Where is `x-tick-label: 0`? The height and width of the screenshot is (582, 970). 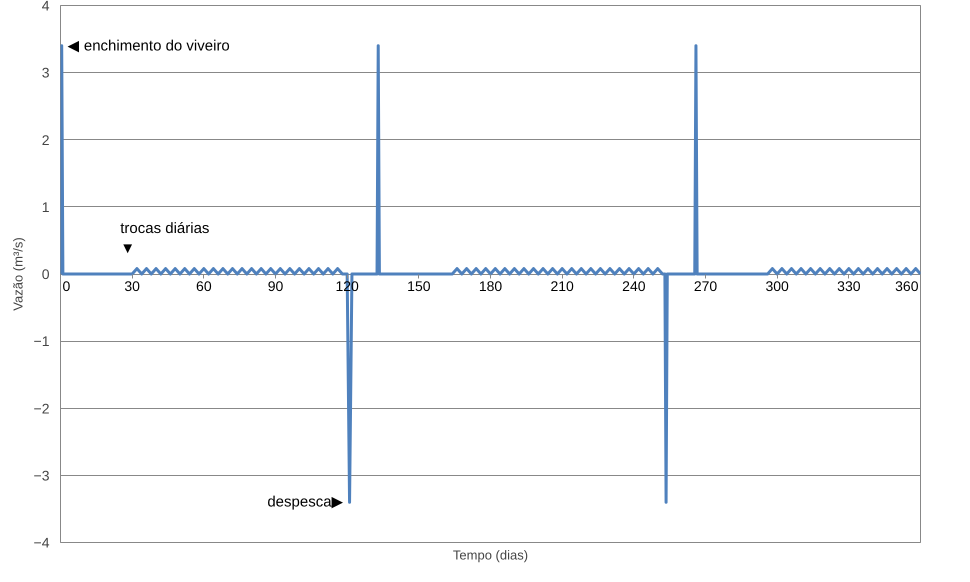
x-tick-label: 0 is located at coordinates (66, 286).